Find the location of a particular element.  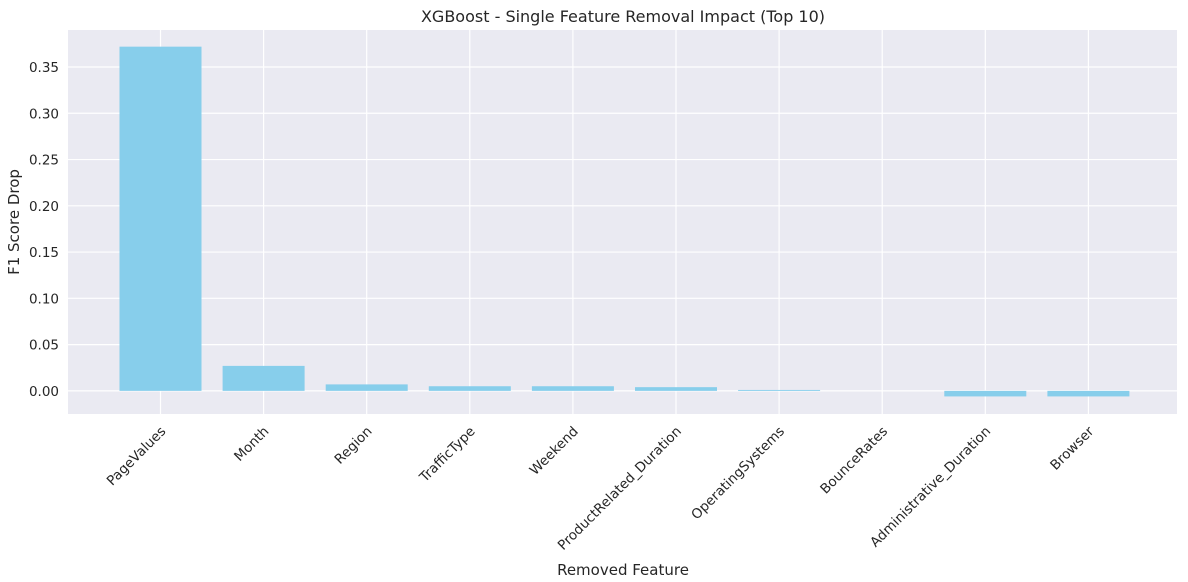

x-tick-label: Month is located at coordinates (251, 444).